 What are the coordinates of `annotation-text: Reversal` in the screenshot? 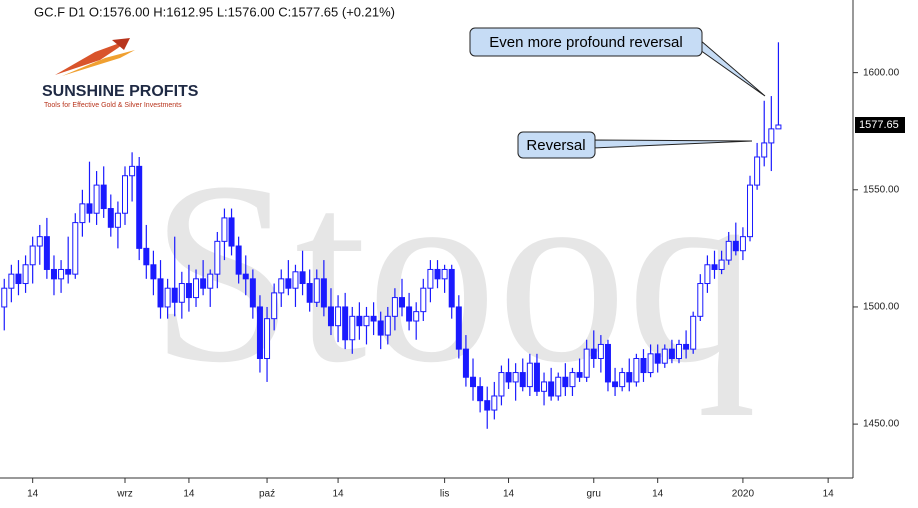 It's located at (555, 145).